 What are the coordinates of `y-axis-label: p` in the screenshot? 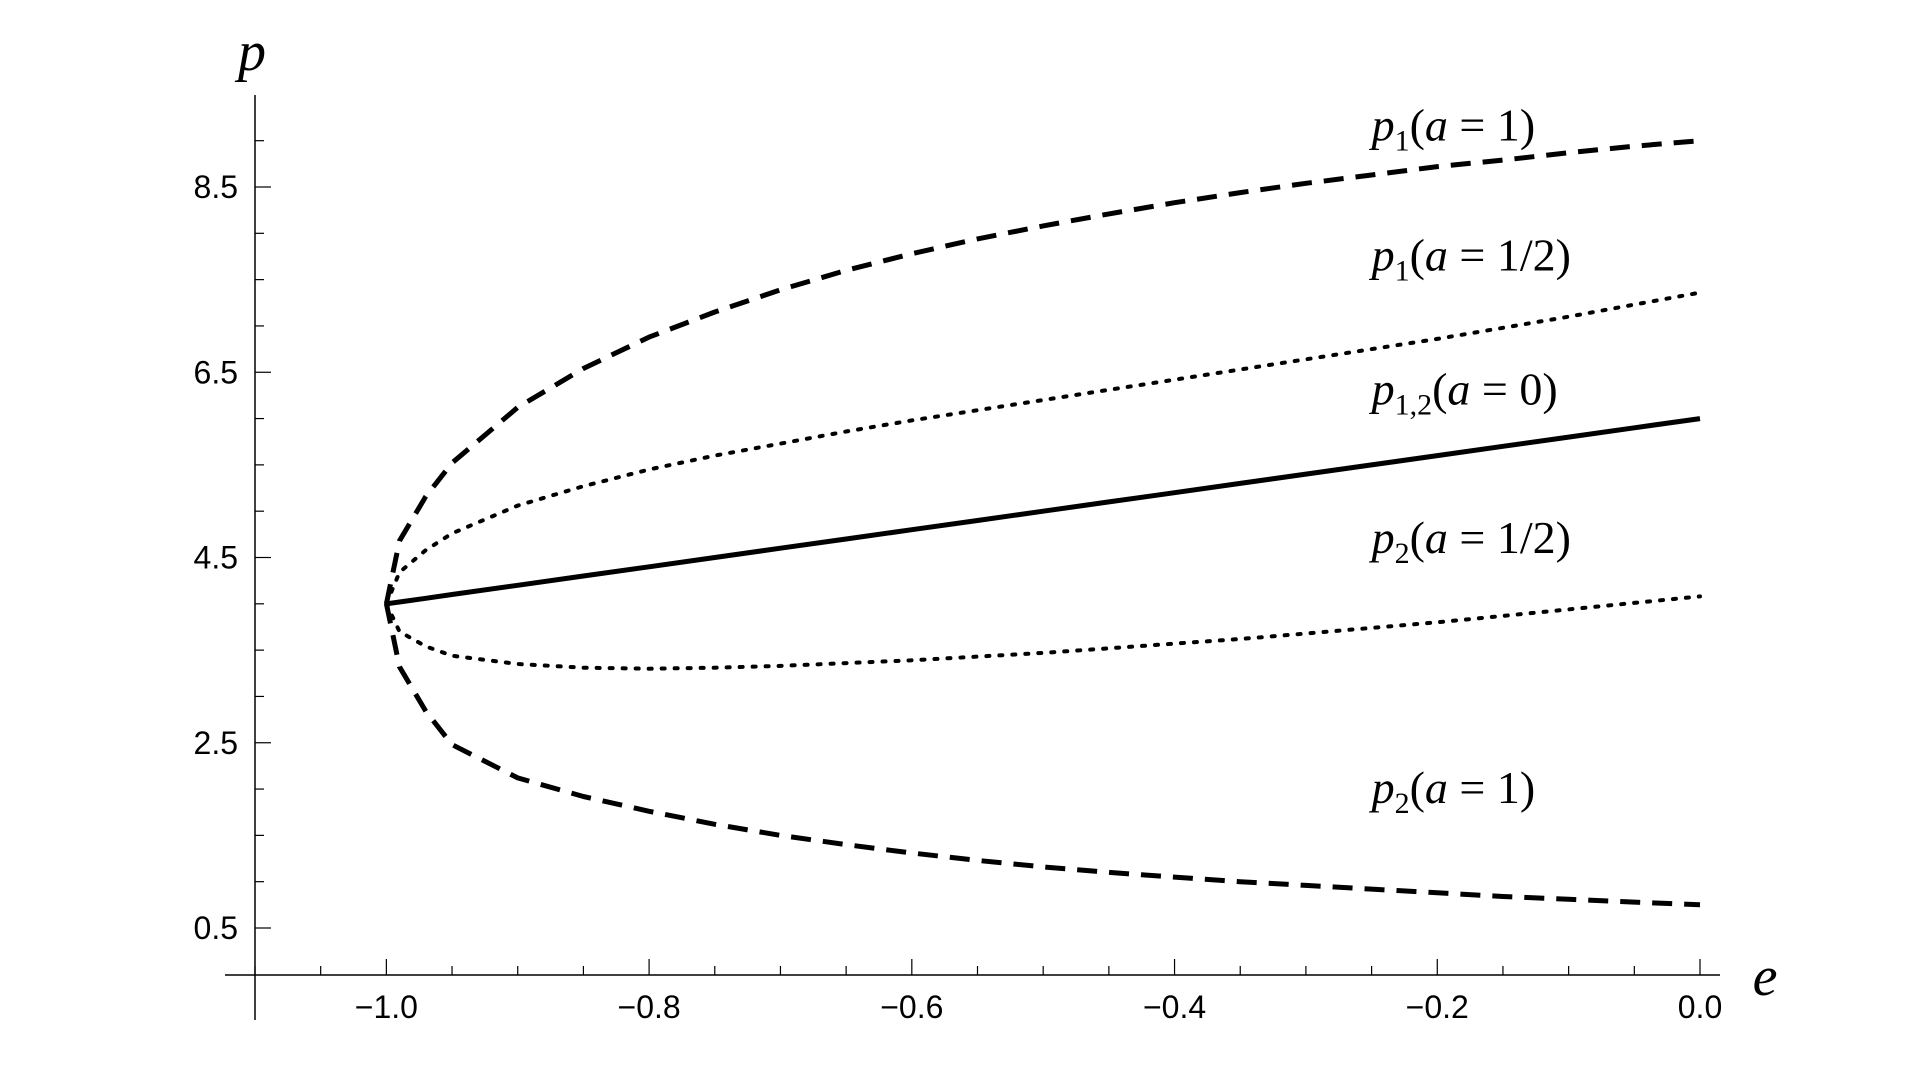 It's located at (250, 52).